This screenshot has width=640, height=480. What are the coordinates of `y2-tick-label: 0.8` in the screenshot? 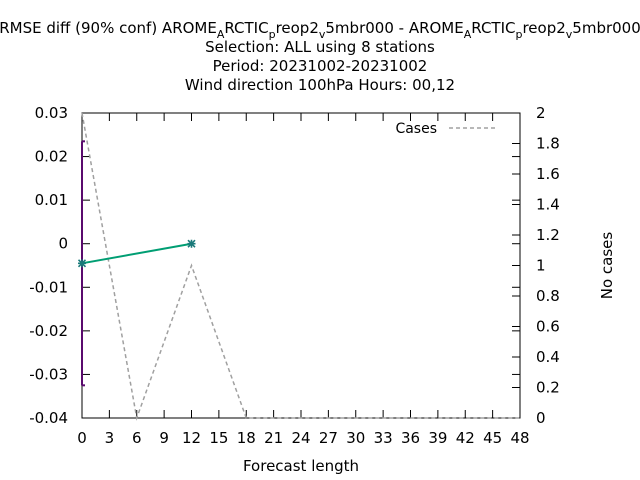 It's located at (548, 296).